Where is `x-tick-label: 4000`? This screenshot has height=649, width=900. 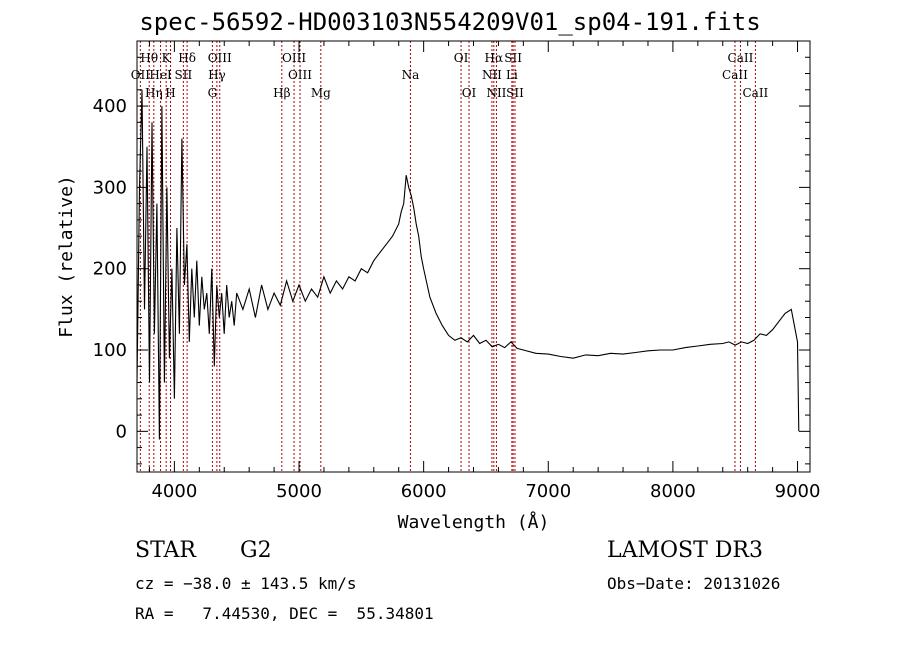
x-tick-label: 4000 is located at coordinates (174, 491).